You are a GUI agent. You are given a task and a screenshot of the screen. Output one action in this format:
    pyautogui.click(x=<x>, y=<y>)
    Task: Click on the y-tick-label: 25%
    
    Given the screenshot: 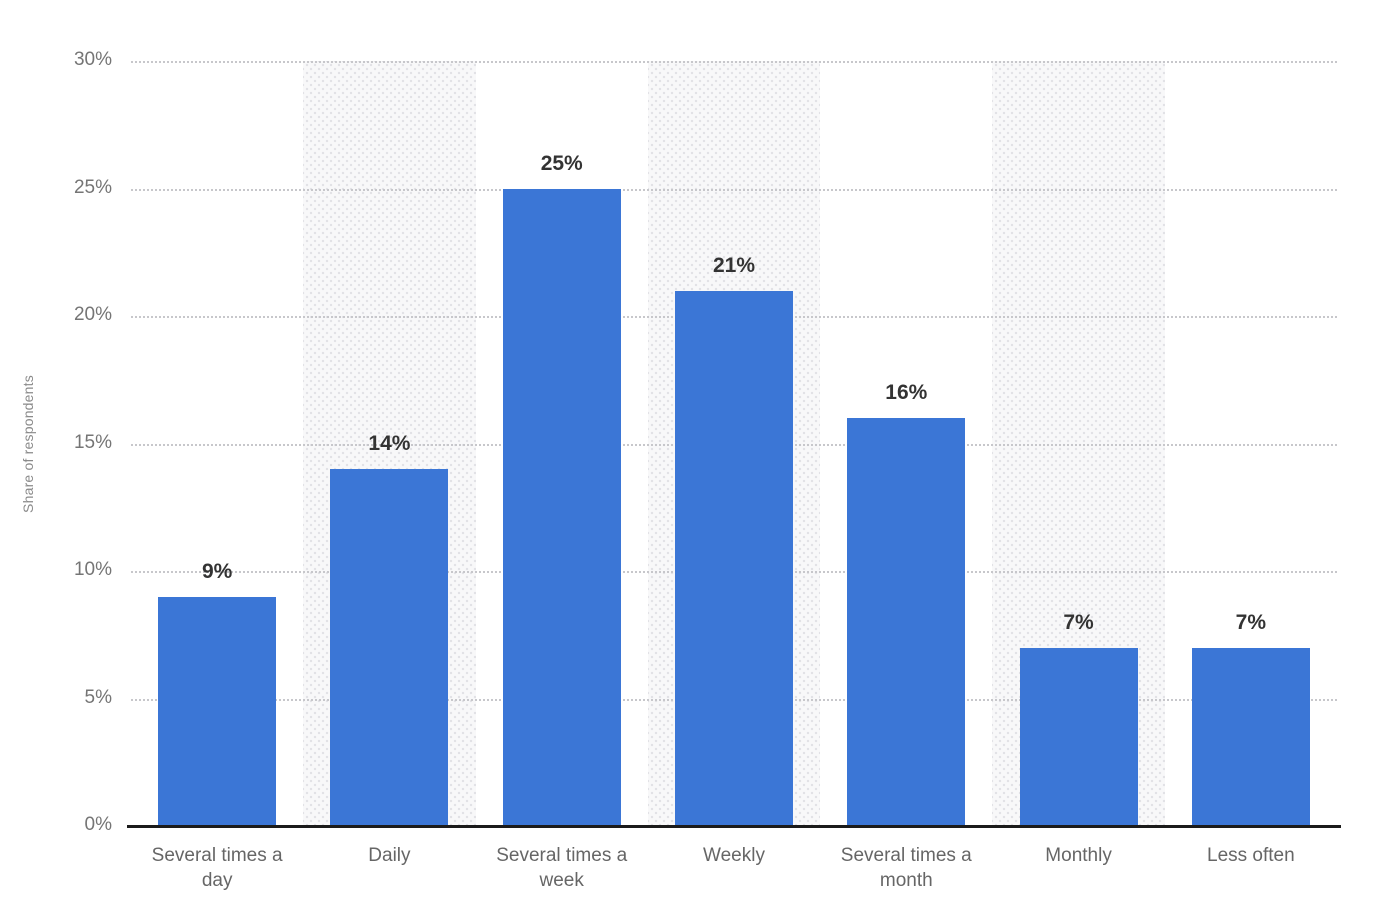 What is the action you would take?
    pyautogui.click(x=92, y=187)
    